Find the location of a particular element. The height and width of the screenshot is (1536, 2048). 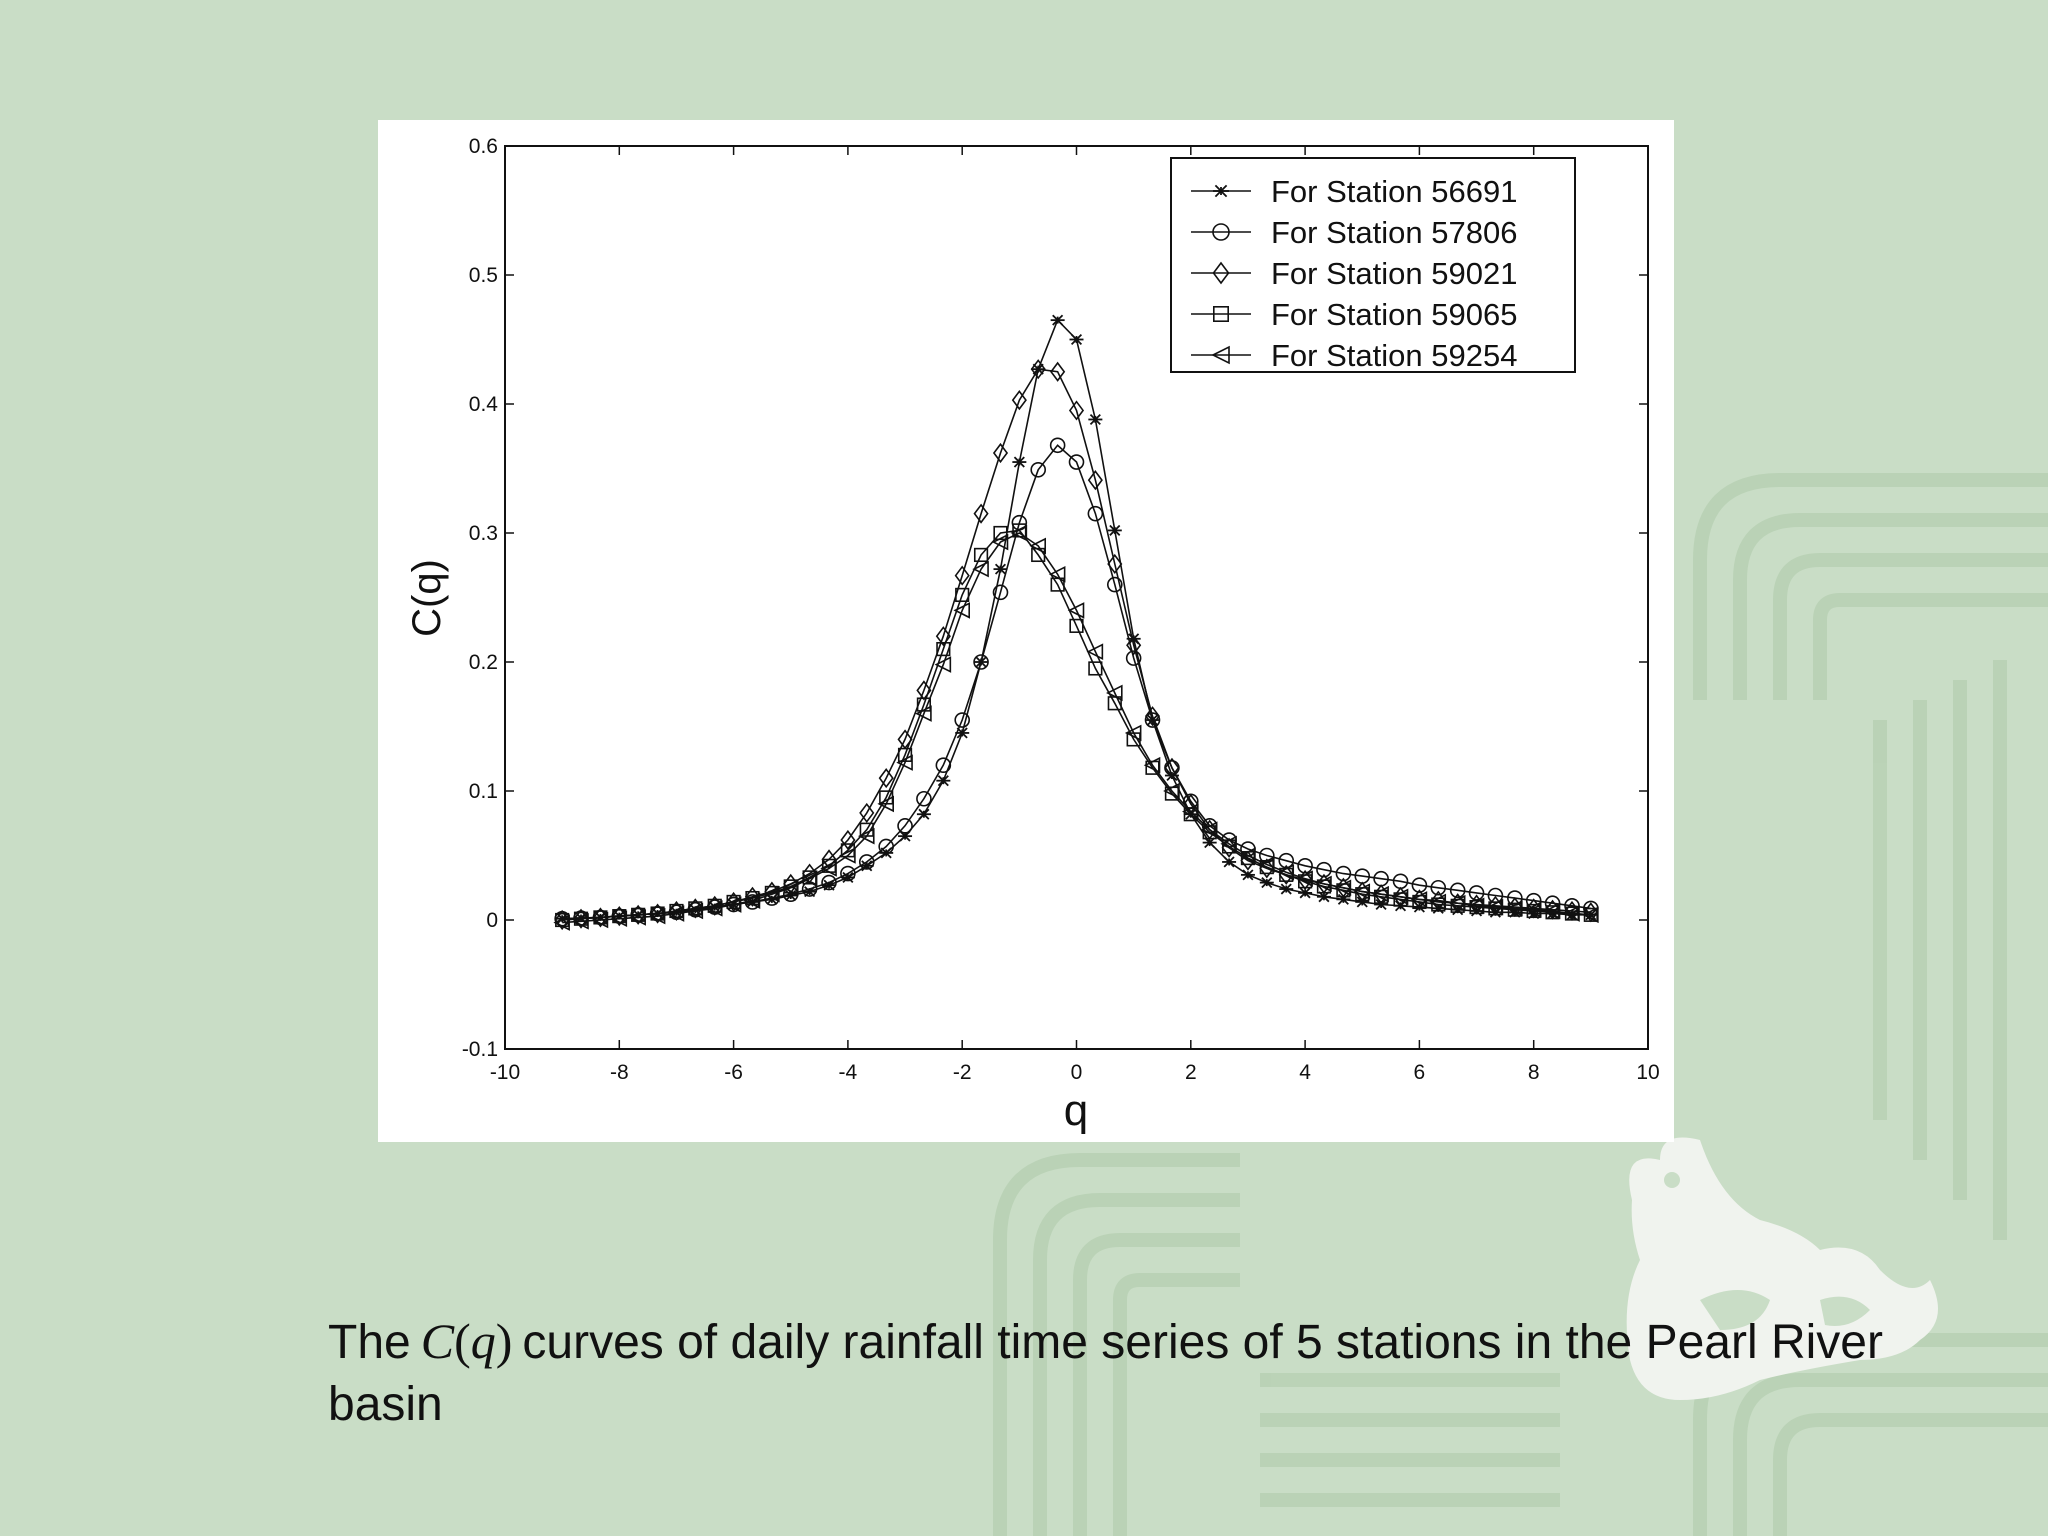

x-tick-label: -8 is located at coordinates (619, 1072).